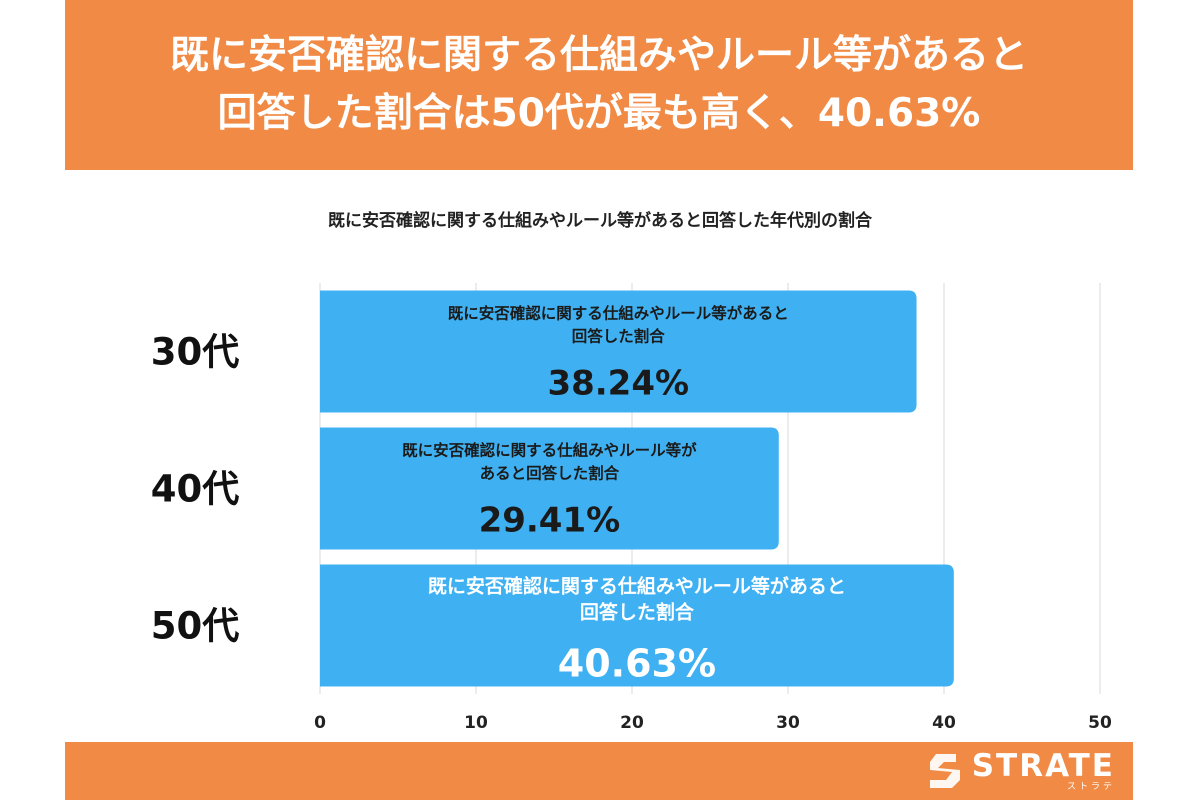  Describe the element at coordinates (195, 352) in the screenshot. I see `category-label: 30代` at that location.